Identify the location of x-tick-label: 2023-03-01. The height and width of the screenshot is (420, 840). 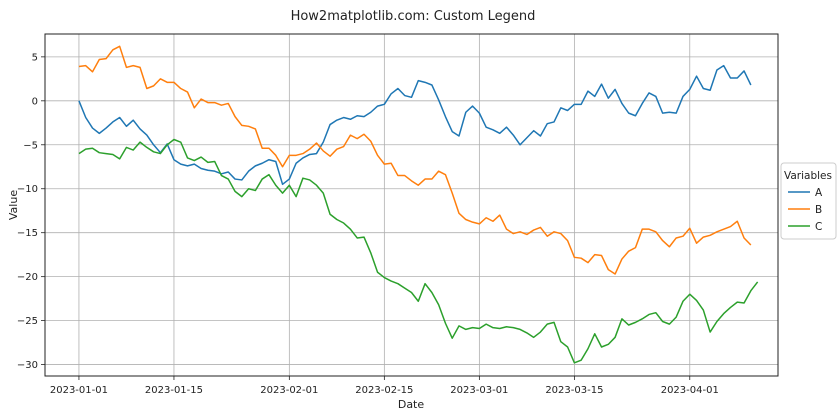
(479, 390).